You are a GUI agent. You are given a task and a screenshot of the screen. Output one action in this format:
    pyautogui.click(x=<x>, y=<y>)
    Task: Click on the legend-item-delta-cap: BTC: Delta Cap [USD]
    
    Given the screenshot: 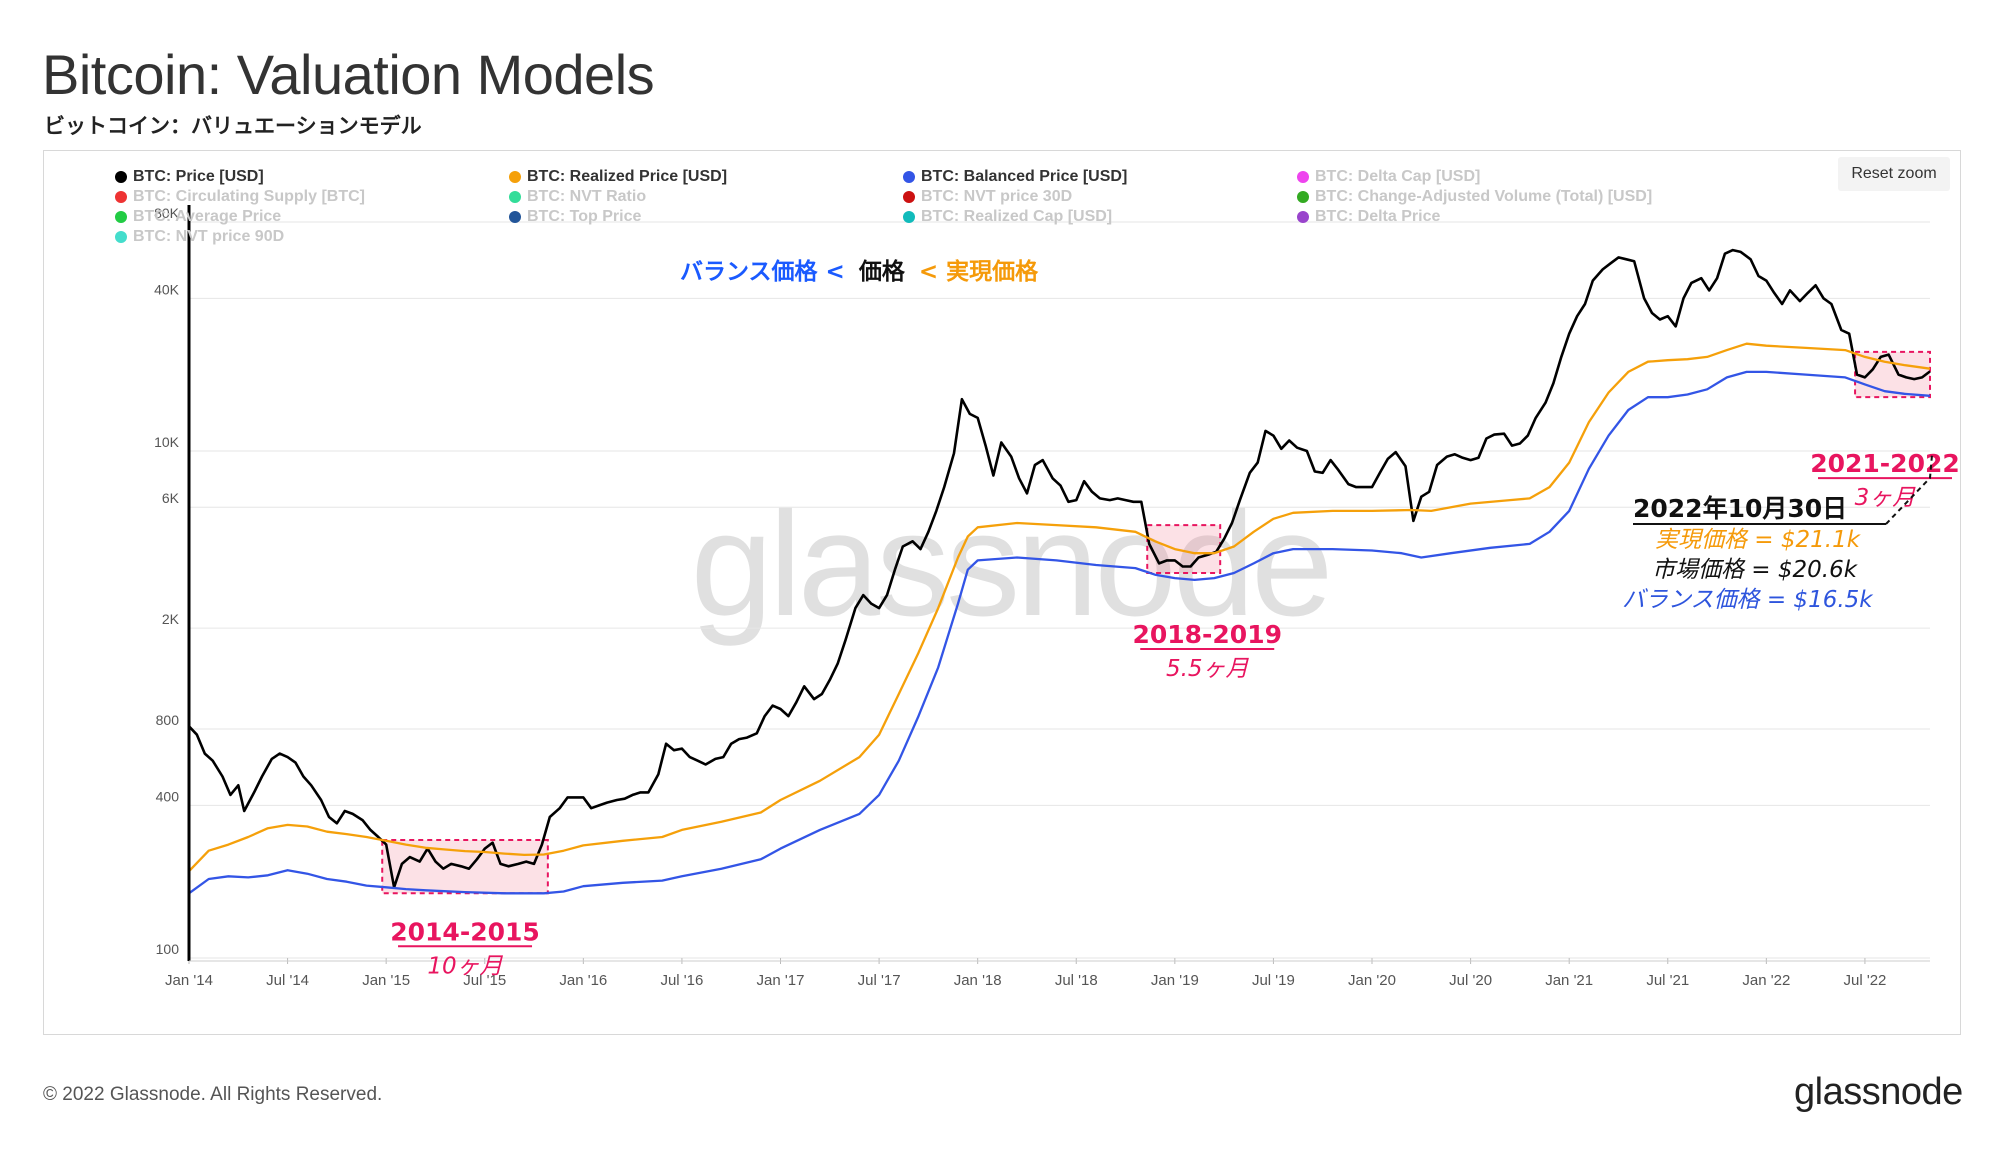 What is the action you would take?
    pyautogui.click(x=1388, y=177)
    